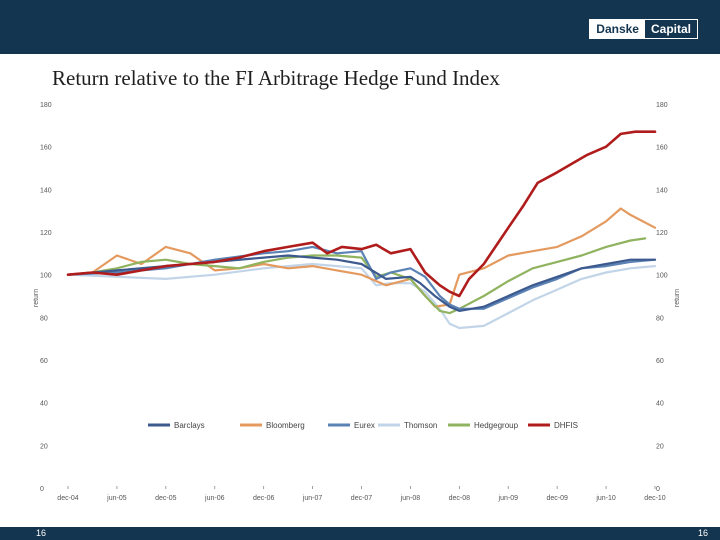  What do you see at coordinates (660, 361) in the screenshot?
I see `y-tick-label-right: 60` at bounding box center [660, 361].